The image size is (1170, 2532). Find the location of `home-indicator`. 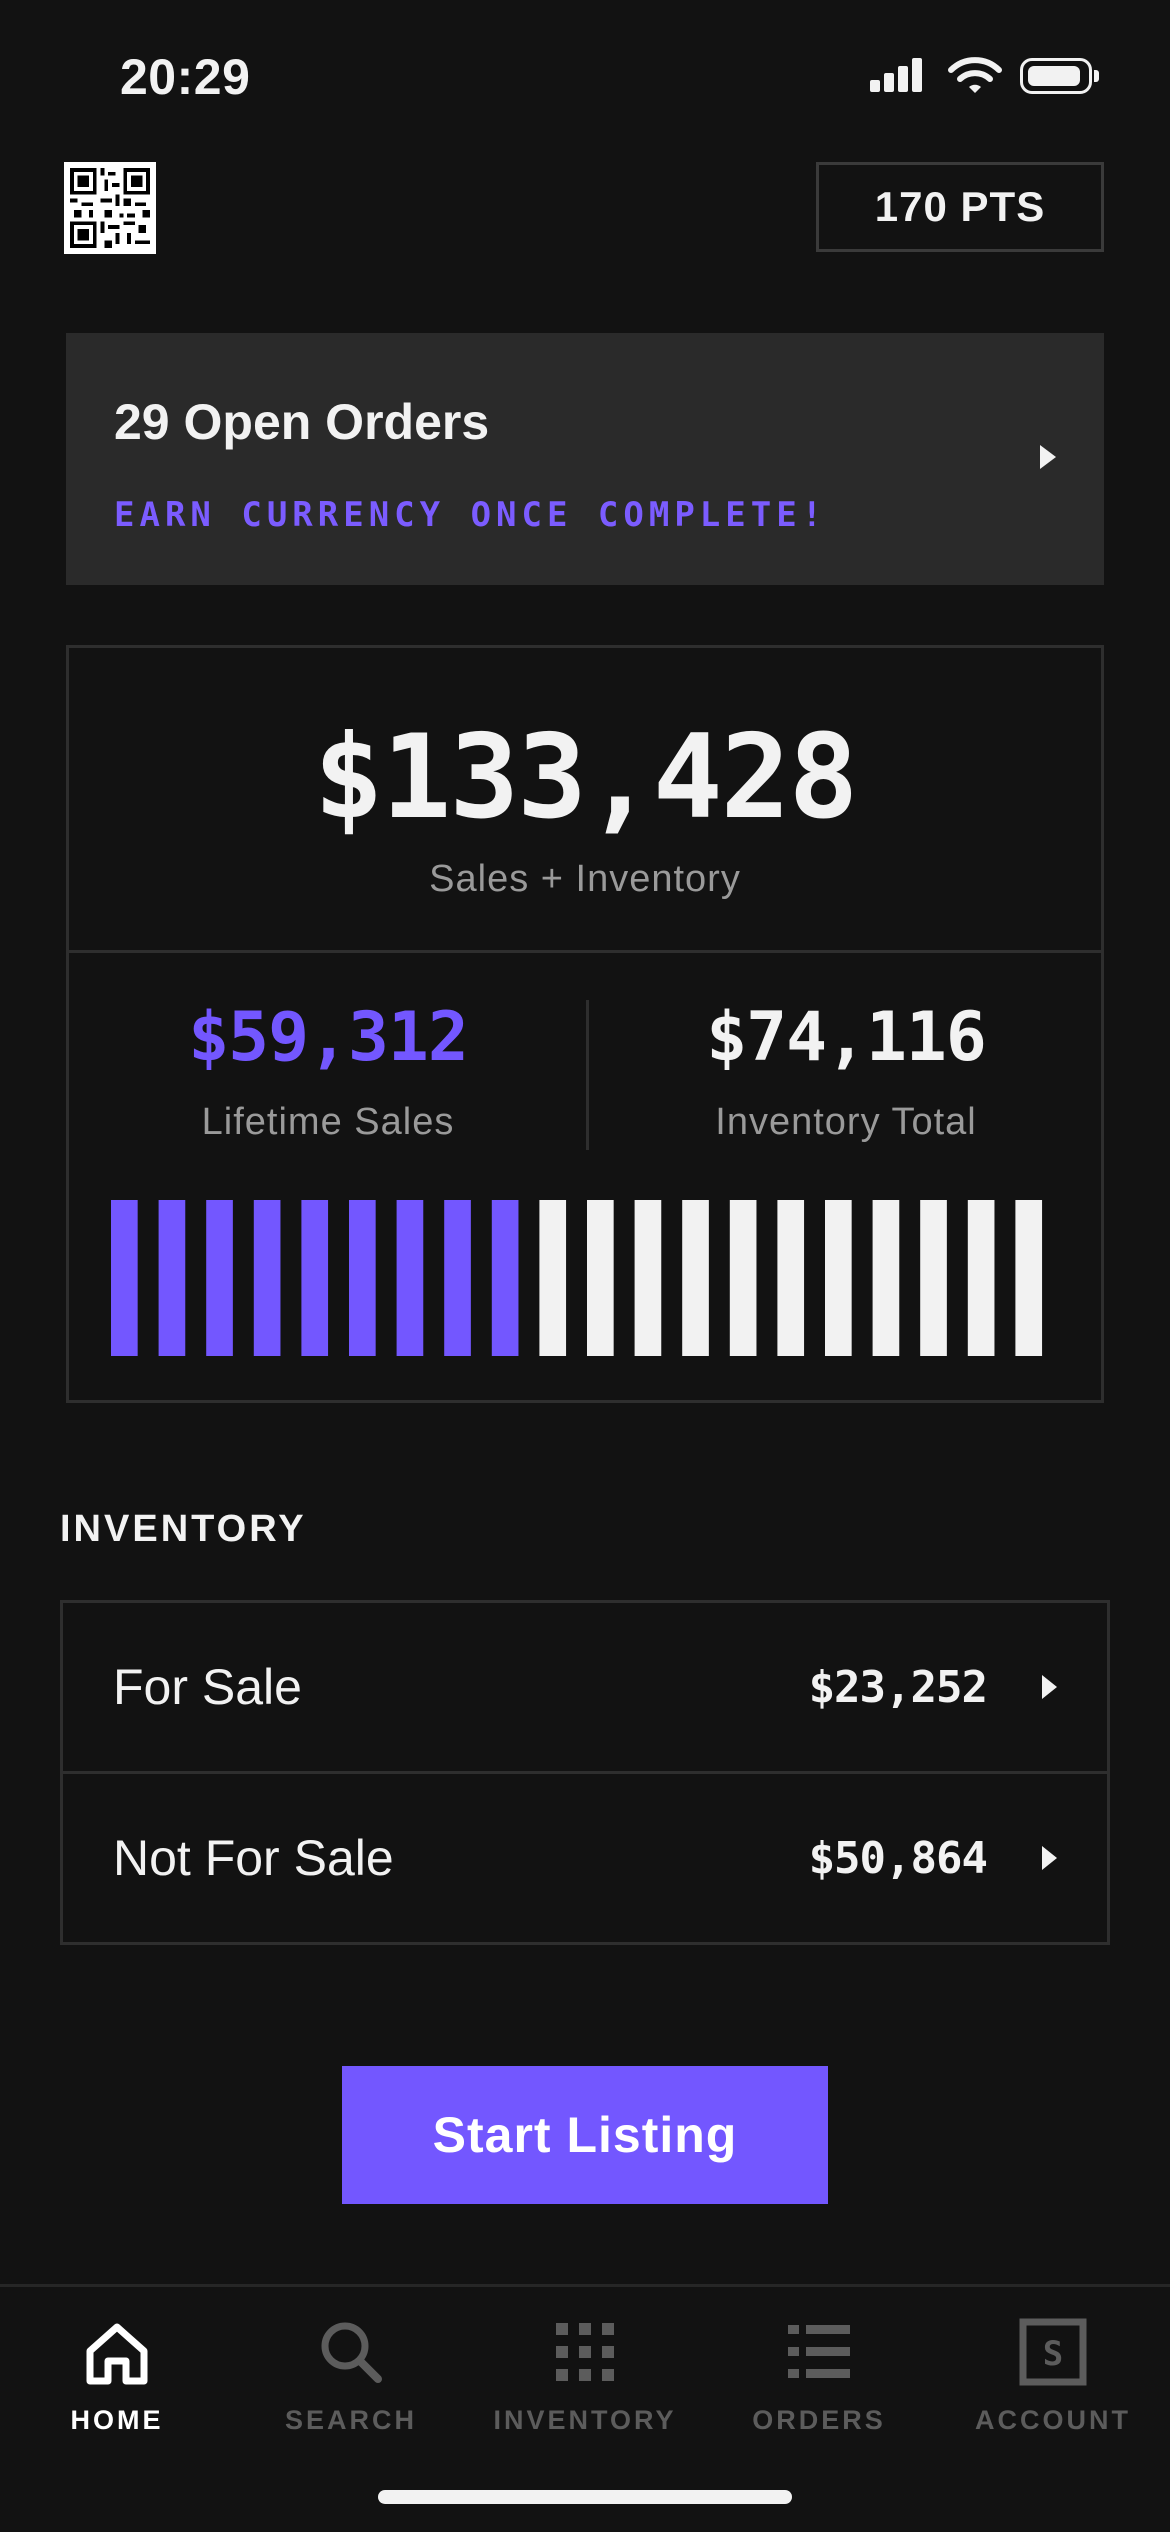

home-indicator is located at coordinates (585, 2497).